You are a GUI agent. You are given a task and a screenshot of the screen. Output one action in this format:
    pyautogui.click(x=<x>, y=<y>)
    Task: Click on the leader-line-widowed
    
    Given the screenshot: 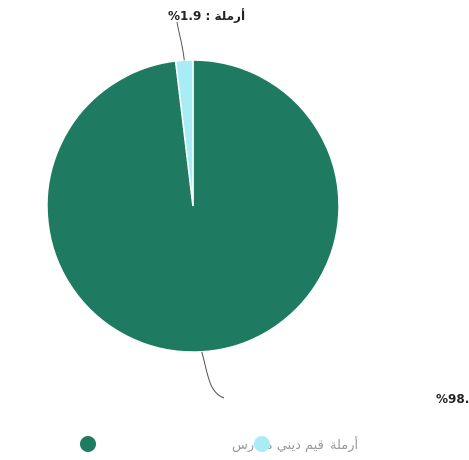 What is the action you would take?
    pyautogui.click(x=180, y=41)
    